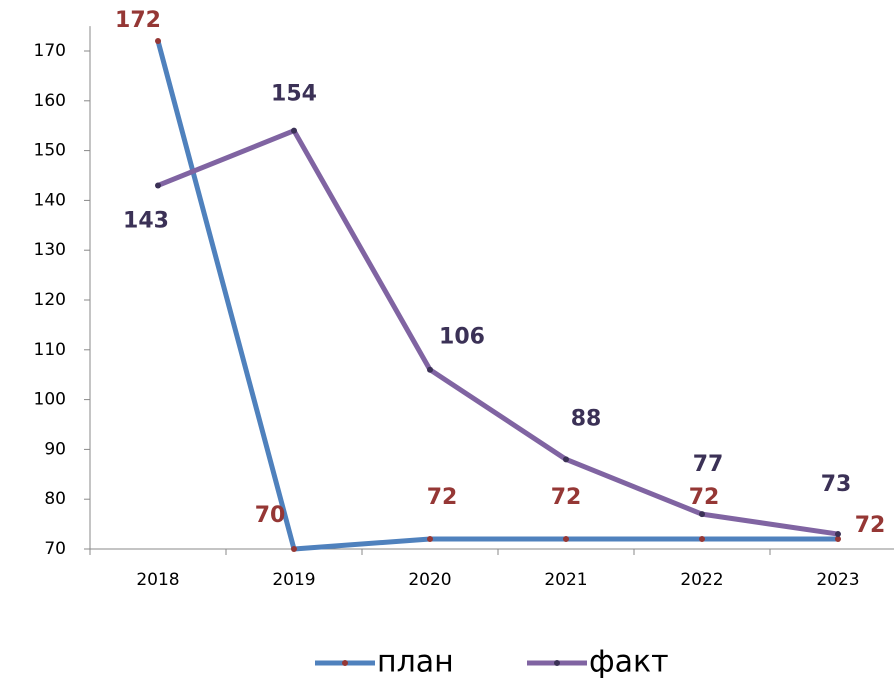  I want to click on data-label: 154, so click(294, 94).